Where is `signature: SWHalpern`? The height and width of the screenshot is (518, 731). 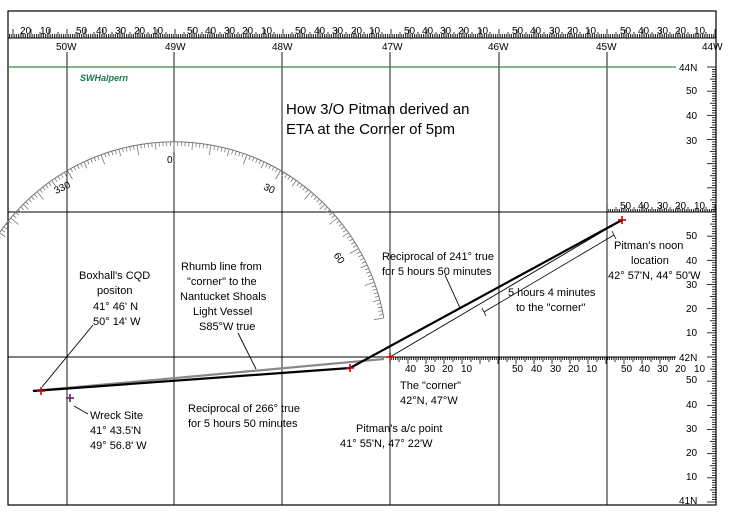 signature: SWHalpern is located at coordinates (104, 78).